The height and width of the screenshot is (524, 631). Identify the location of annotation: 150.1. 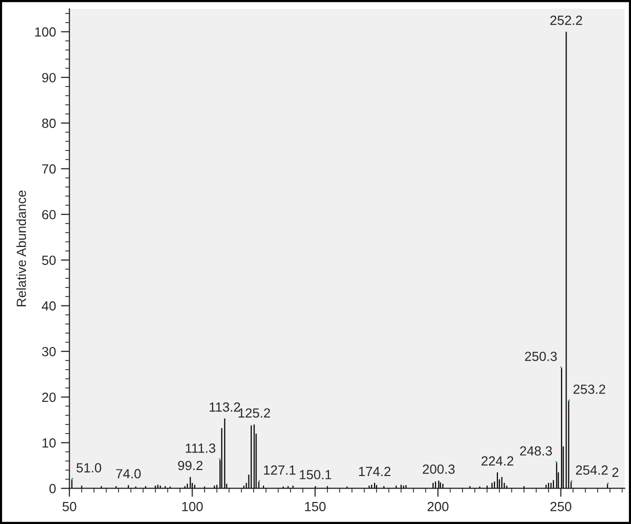
(316, 475).